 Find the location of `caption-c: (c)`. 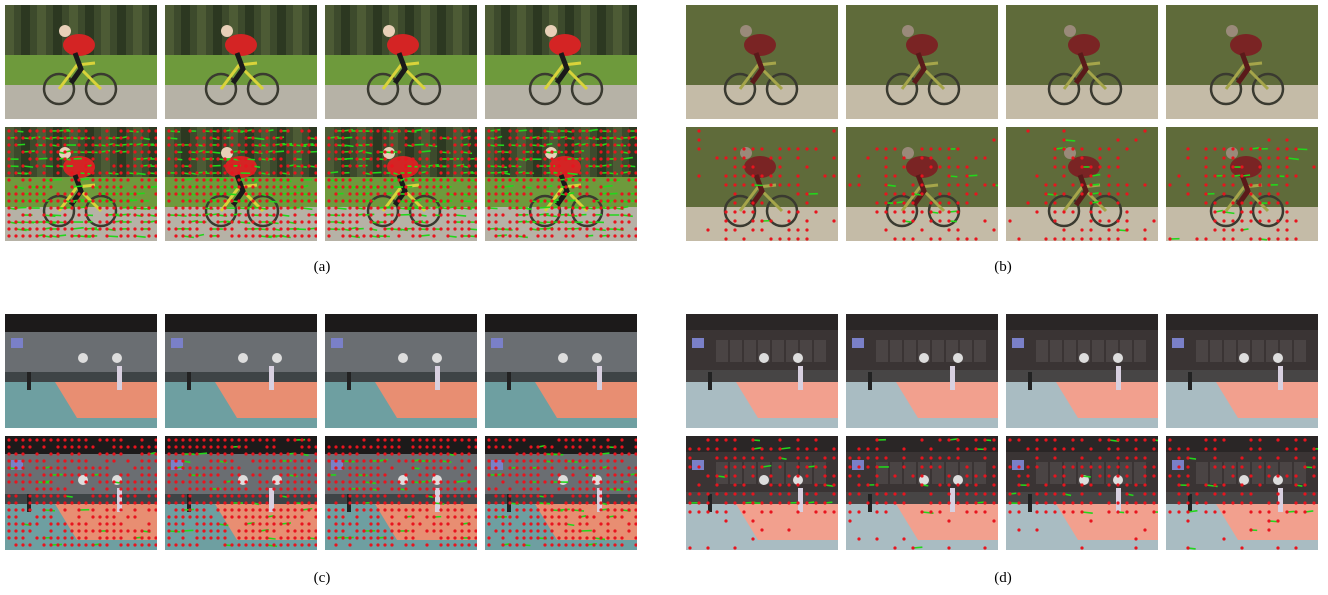

caption-c: (c) is located at coordinates (322, 578).